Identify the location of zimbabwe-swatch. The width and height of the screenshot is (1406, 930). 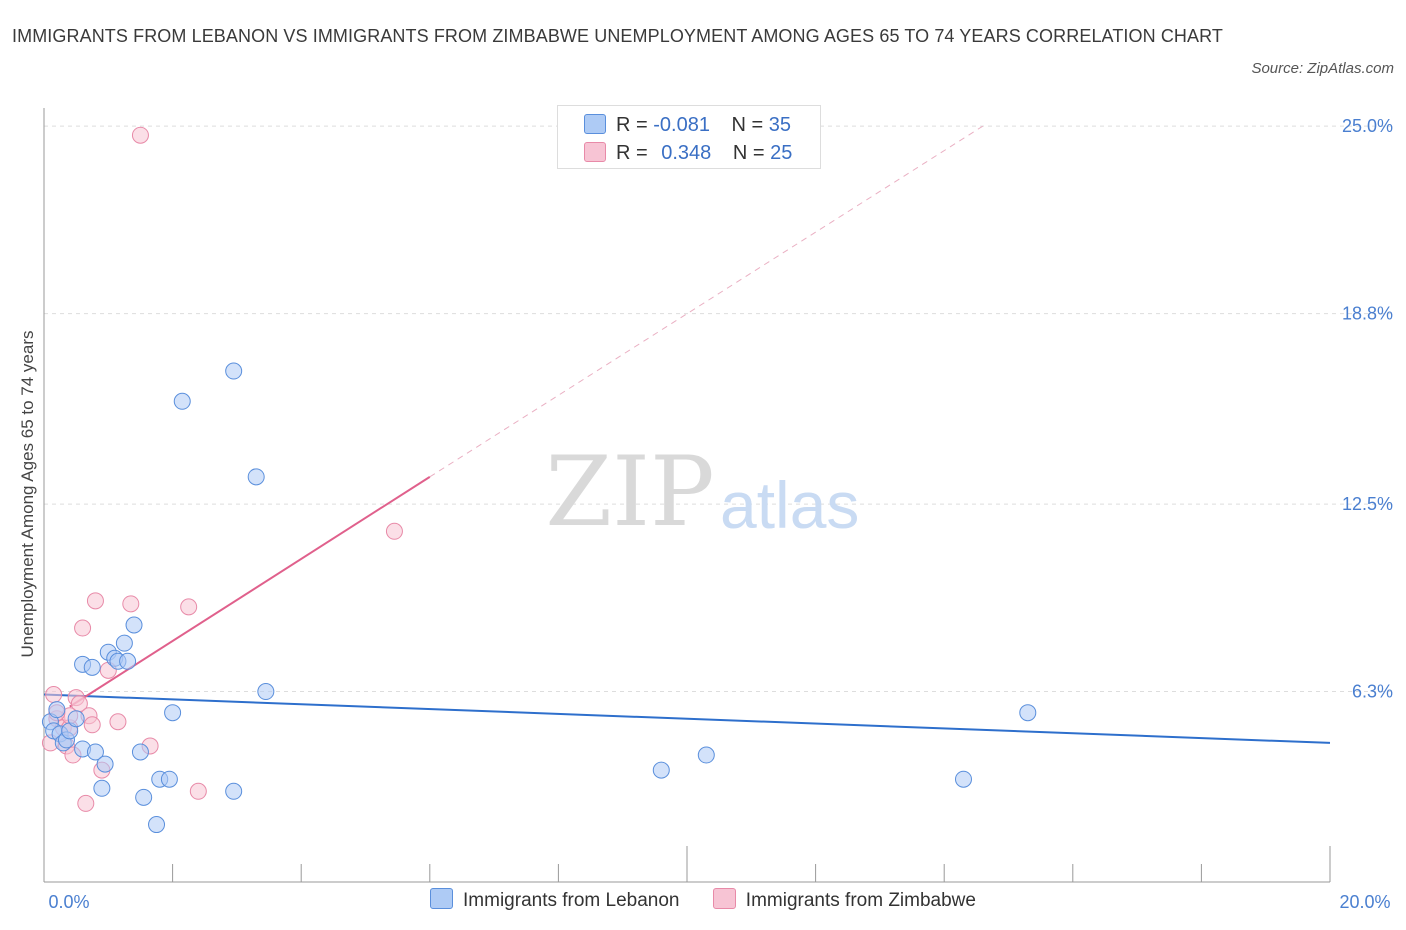
(595, 152).